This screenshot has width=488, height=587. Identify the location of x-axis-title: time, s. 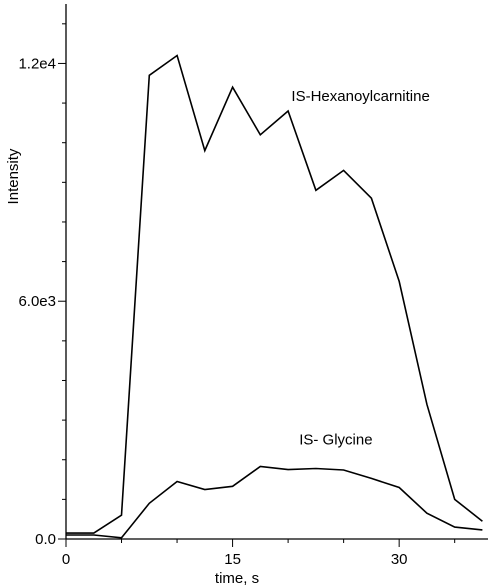
(237, 578).